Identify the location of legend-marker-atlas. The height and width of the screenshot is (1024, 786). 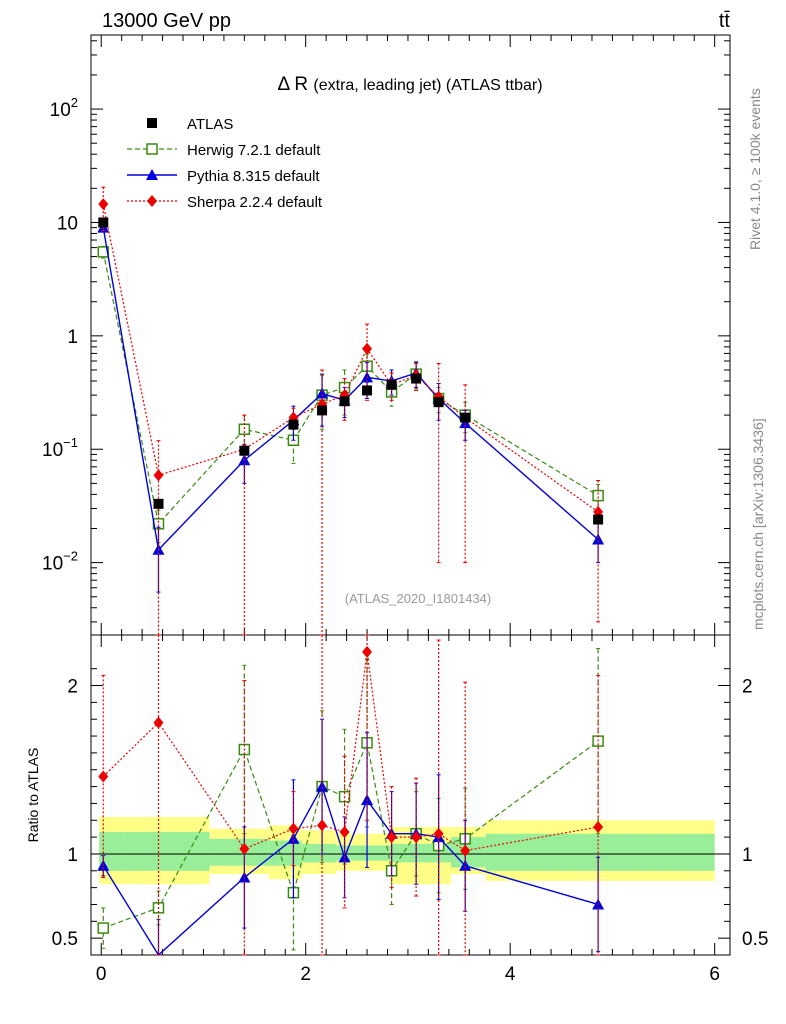
(152, 123).